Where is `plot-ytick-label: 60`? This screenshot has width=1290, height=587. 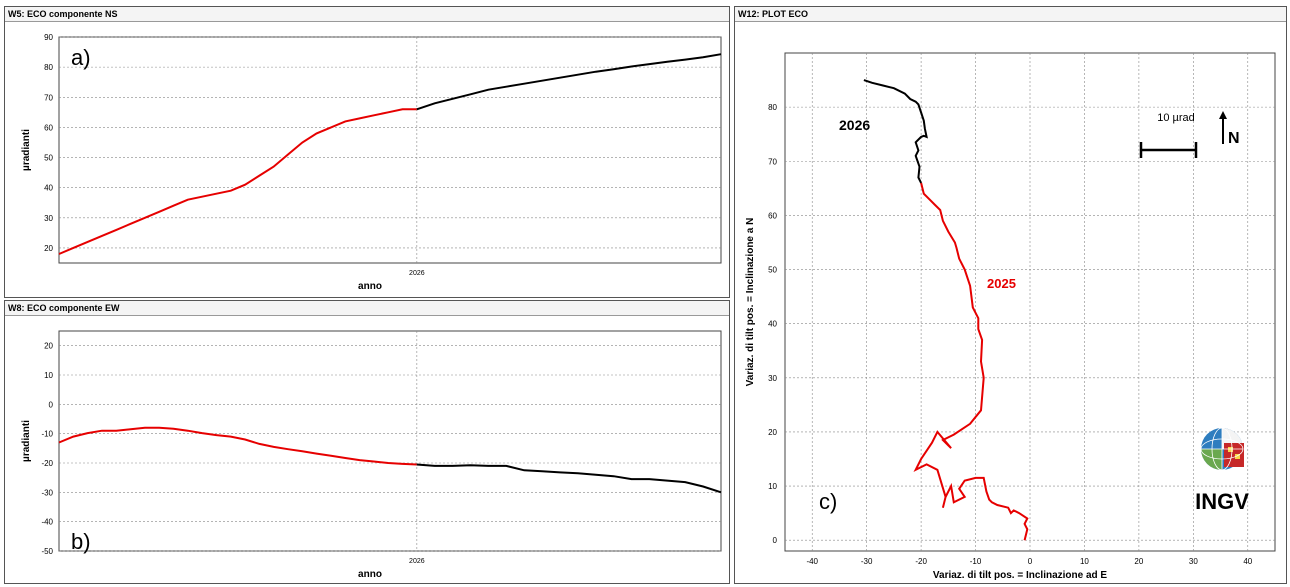 plot-ytick-label: 60 is located at coordinates (772, 215).